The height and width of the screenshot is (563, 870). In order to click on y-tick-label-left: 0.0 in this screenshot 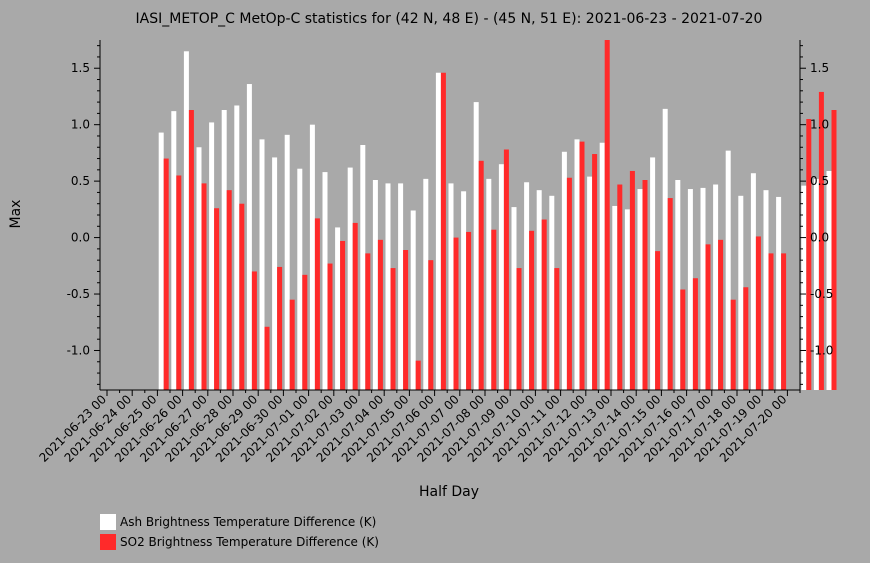, I will do `click(80, 238)`.